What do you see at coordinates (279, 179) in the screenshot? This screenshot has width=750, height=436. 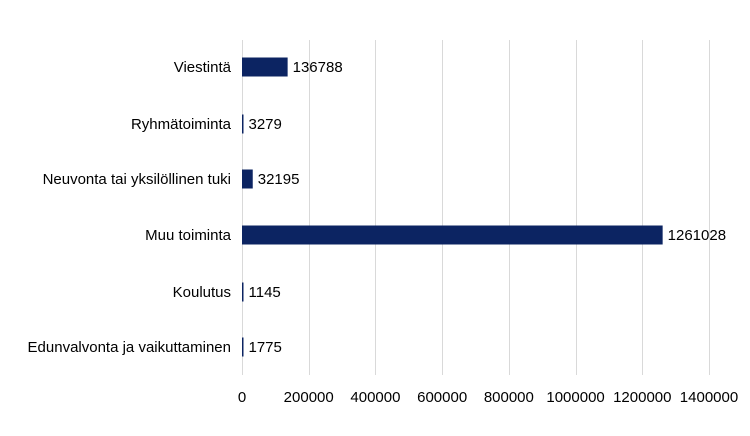 I see `data-label: 32195` at bounding box center [279, 179].